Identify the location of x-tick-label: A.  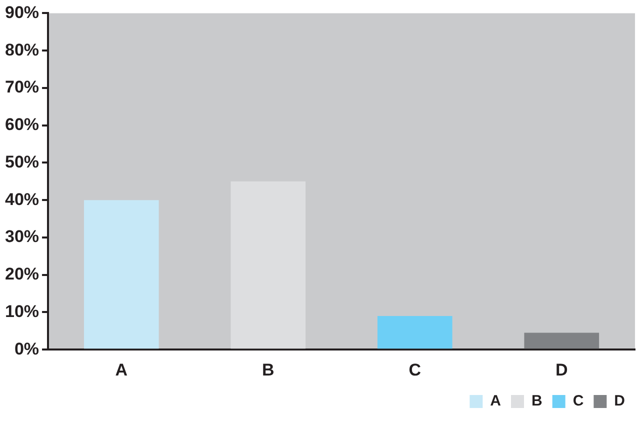
(121, 370).